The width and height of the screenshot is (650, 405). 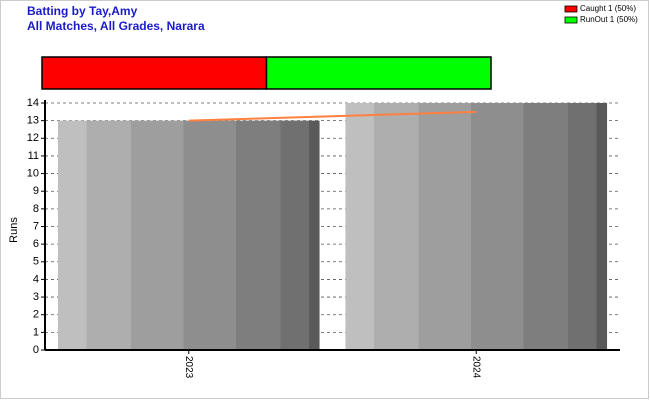 I want to click on legend-label: RunOut 1 (50%), so click(x=609, y=19).